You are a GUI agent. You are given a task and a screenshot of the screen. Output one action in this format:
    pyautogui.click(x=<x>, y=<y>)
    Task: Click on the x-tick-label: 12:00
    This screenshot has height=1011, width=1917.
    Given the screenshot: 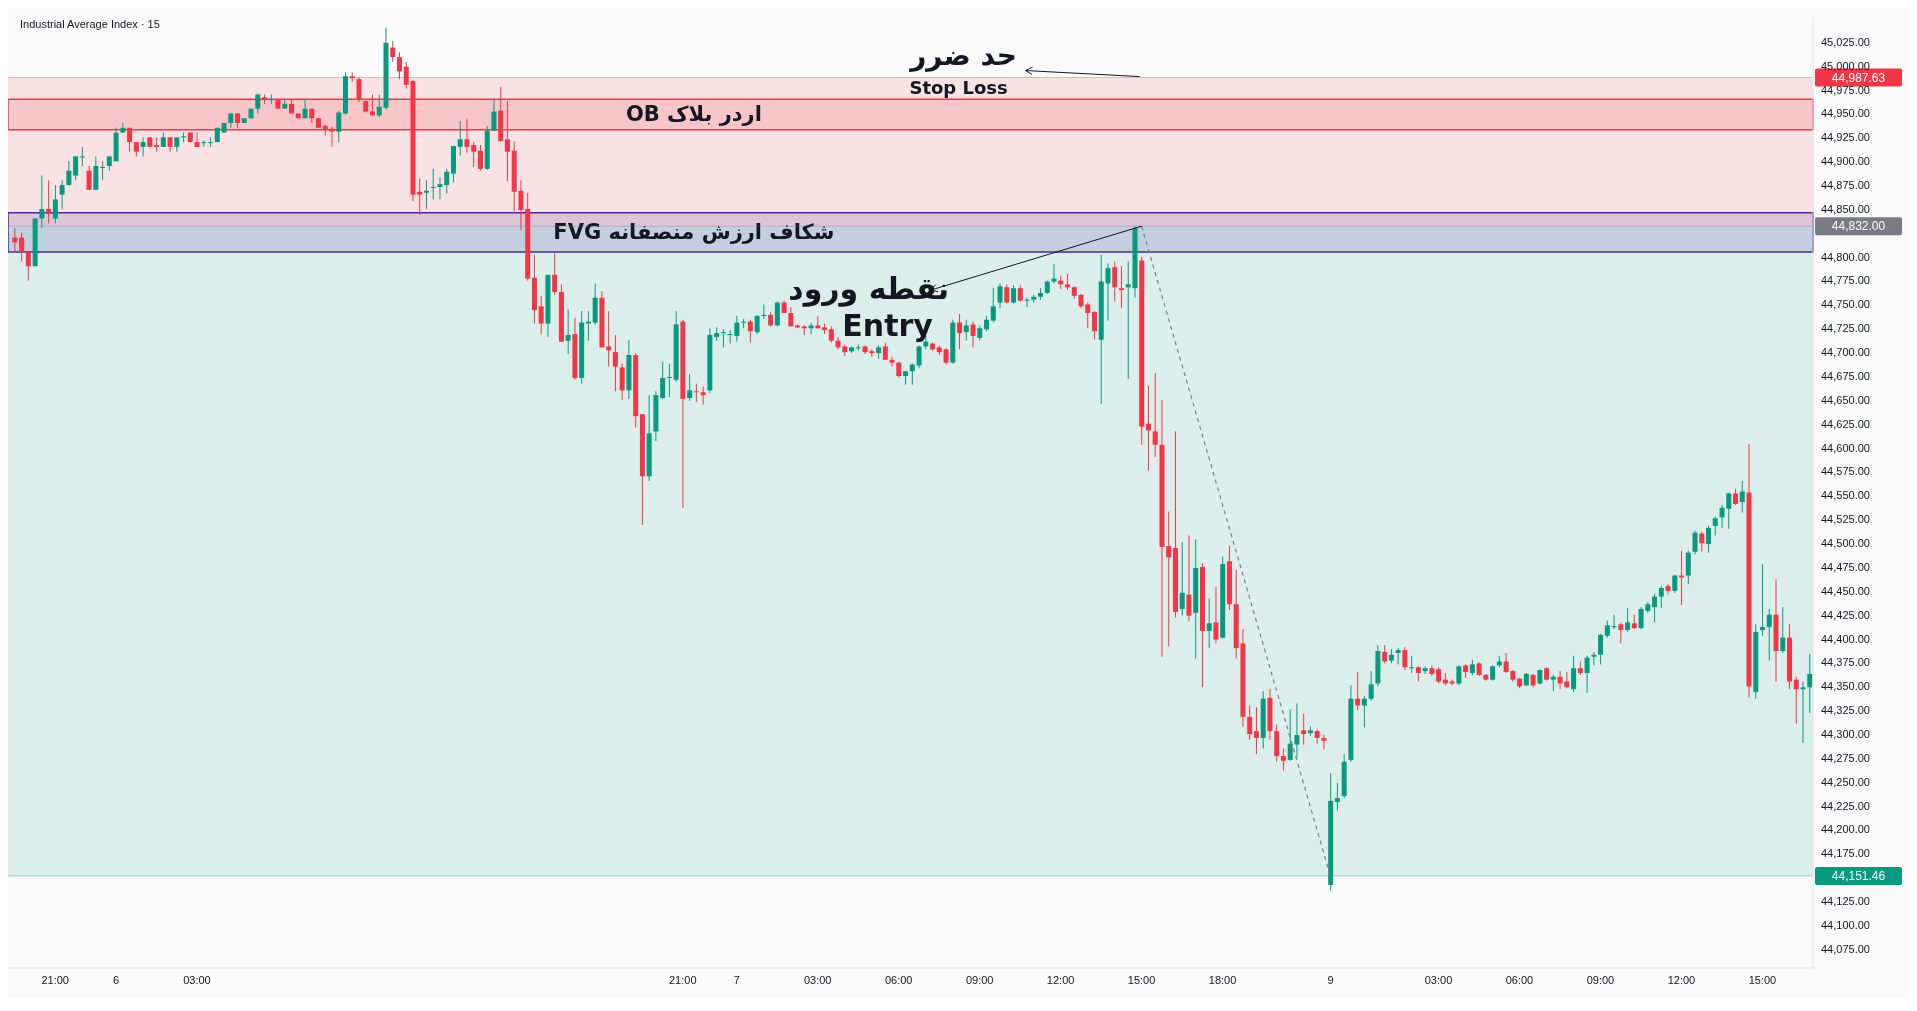 What is the action you would take?
    pyautogui.click(x=1060, y=979)
    